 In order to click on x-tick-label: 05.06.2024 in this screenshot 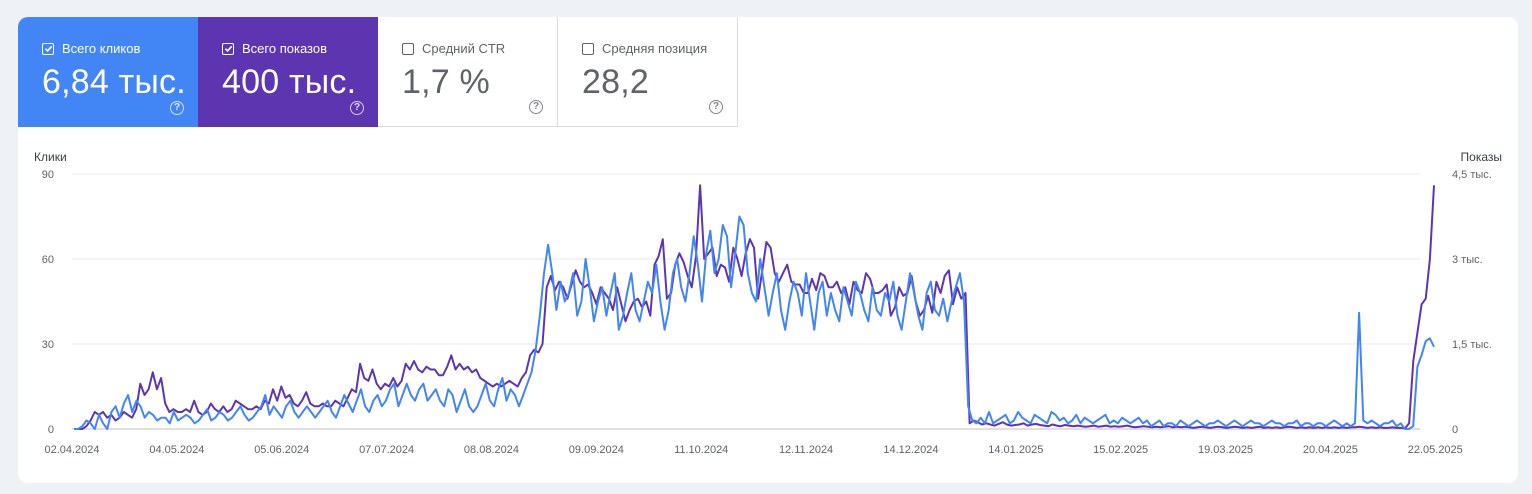, I will do `click(281, 450)`.